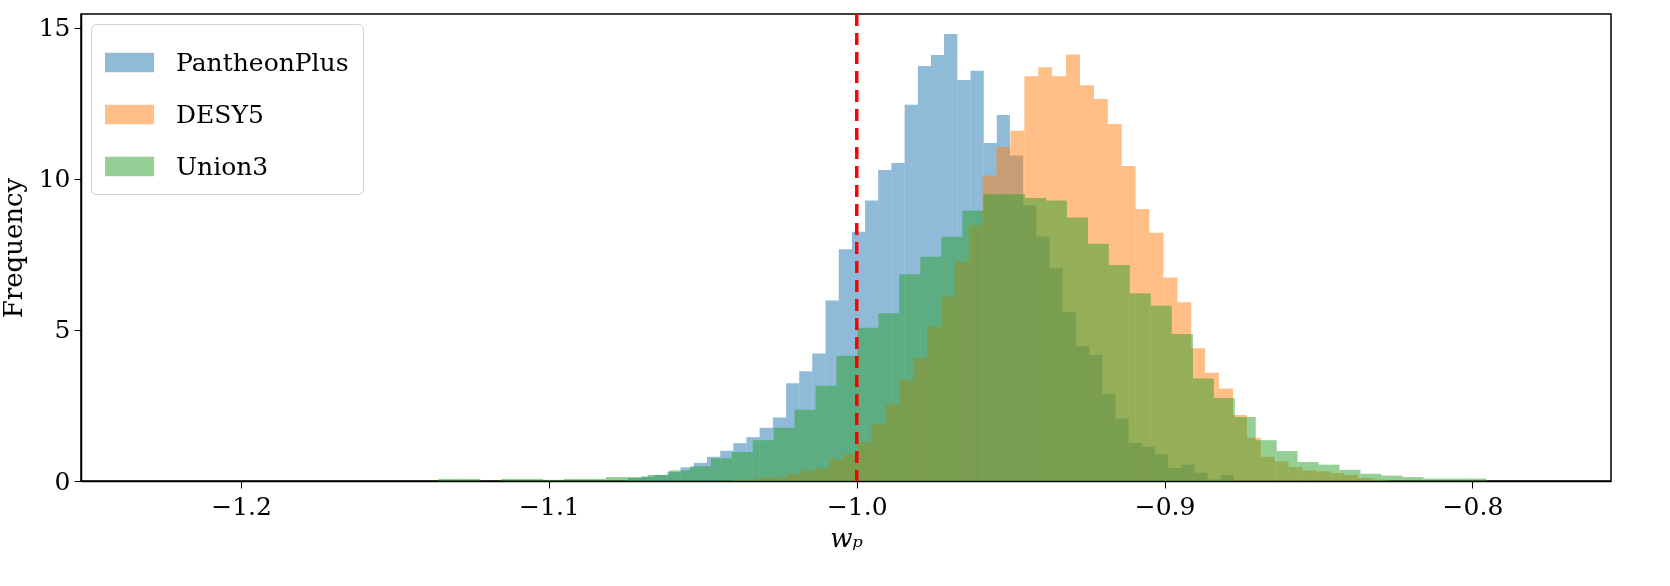  Describe the element at coordinates (220, 114) in the screenshot. I see `legend-label: DESY5` at that location.